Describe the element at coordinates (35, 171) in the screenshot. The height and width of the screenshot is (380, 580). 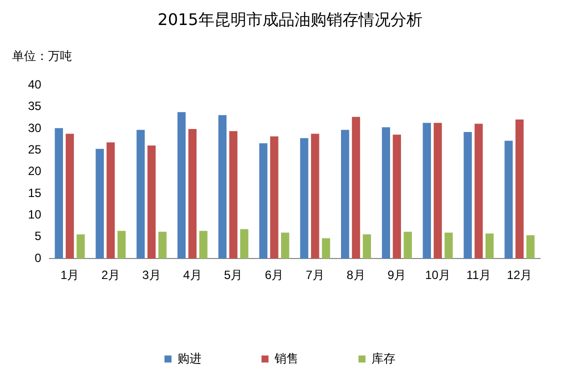
I see `y-tick-label: 20` at that location.